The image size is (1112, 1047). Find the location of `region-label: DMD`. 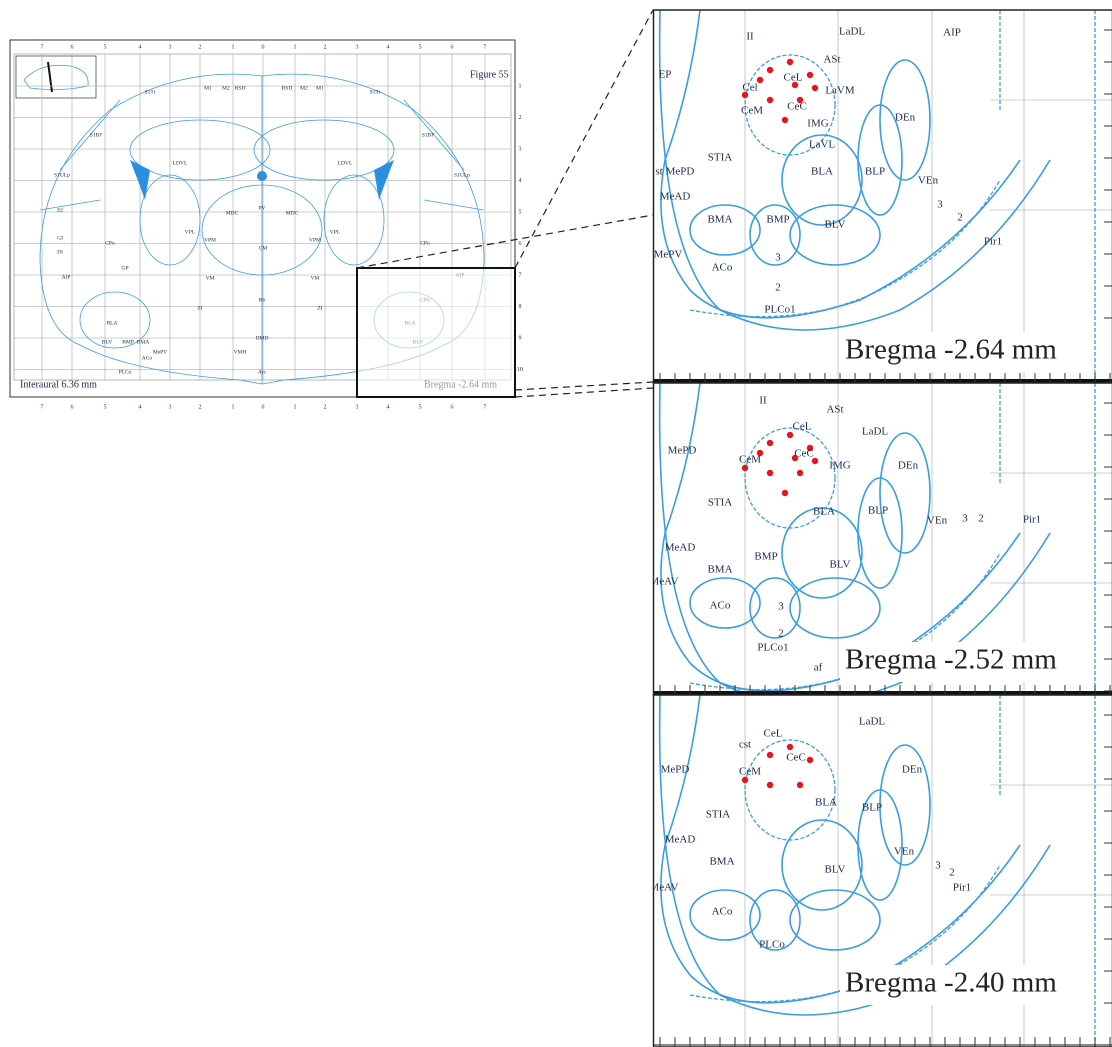

region-label: DMD is located at coordinates (262, 338).